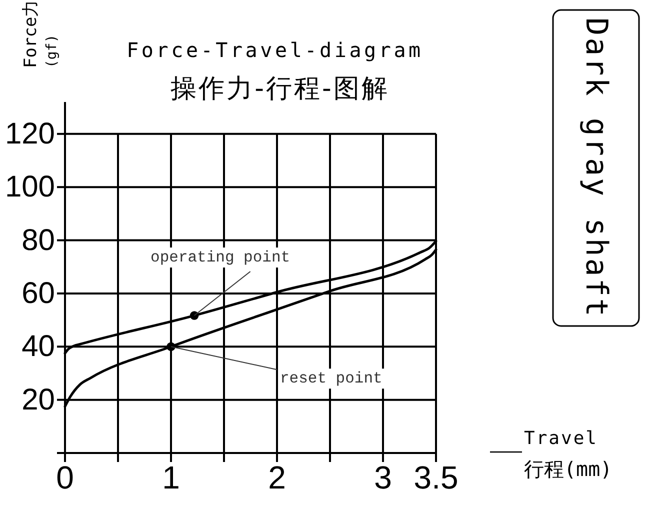 This screenshot has width=647, height=508. I want to click on y-tick-label: 40, so click(38, 347).